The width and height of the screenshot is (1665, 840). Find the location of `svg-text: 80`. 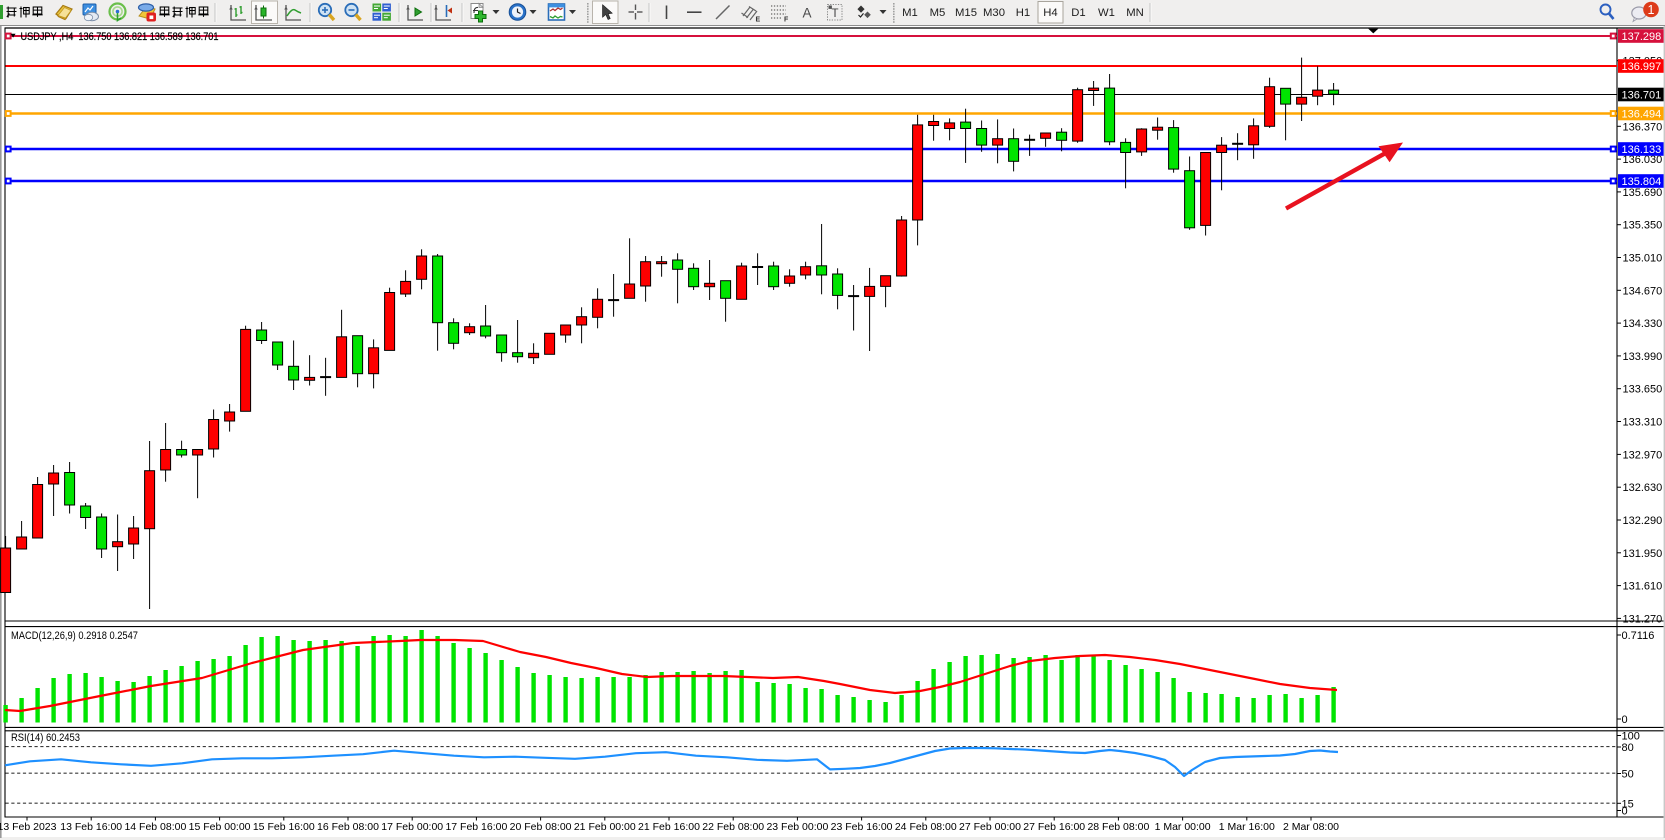

svg-text: 80 is located at coordinates (1628, 748).